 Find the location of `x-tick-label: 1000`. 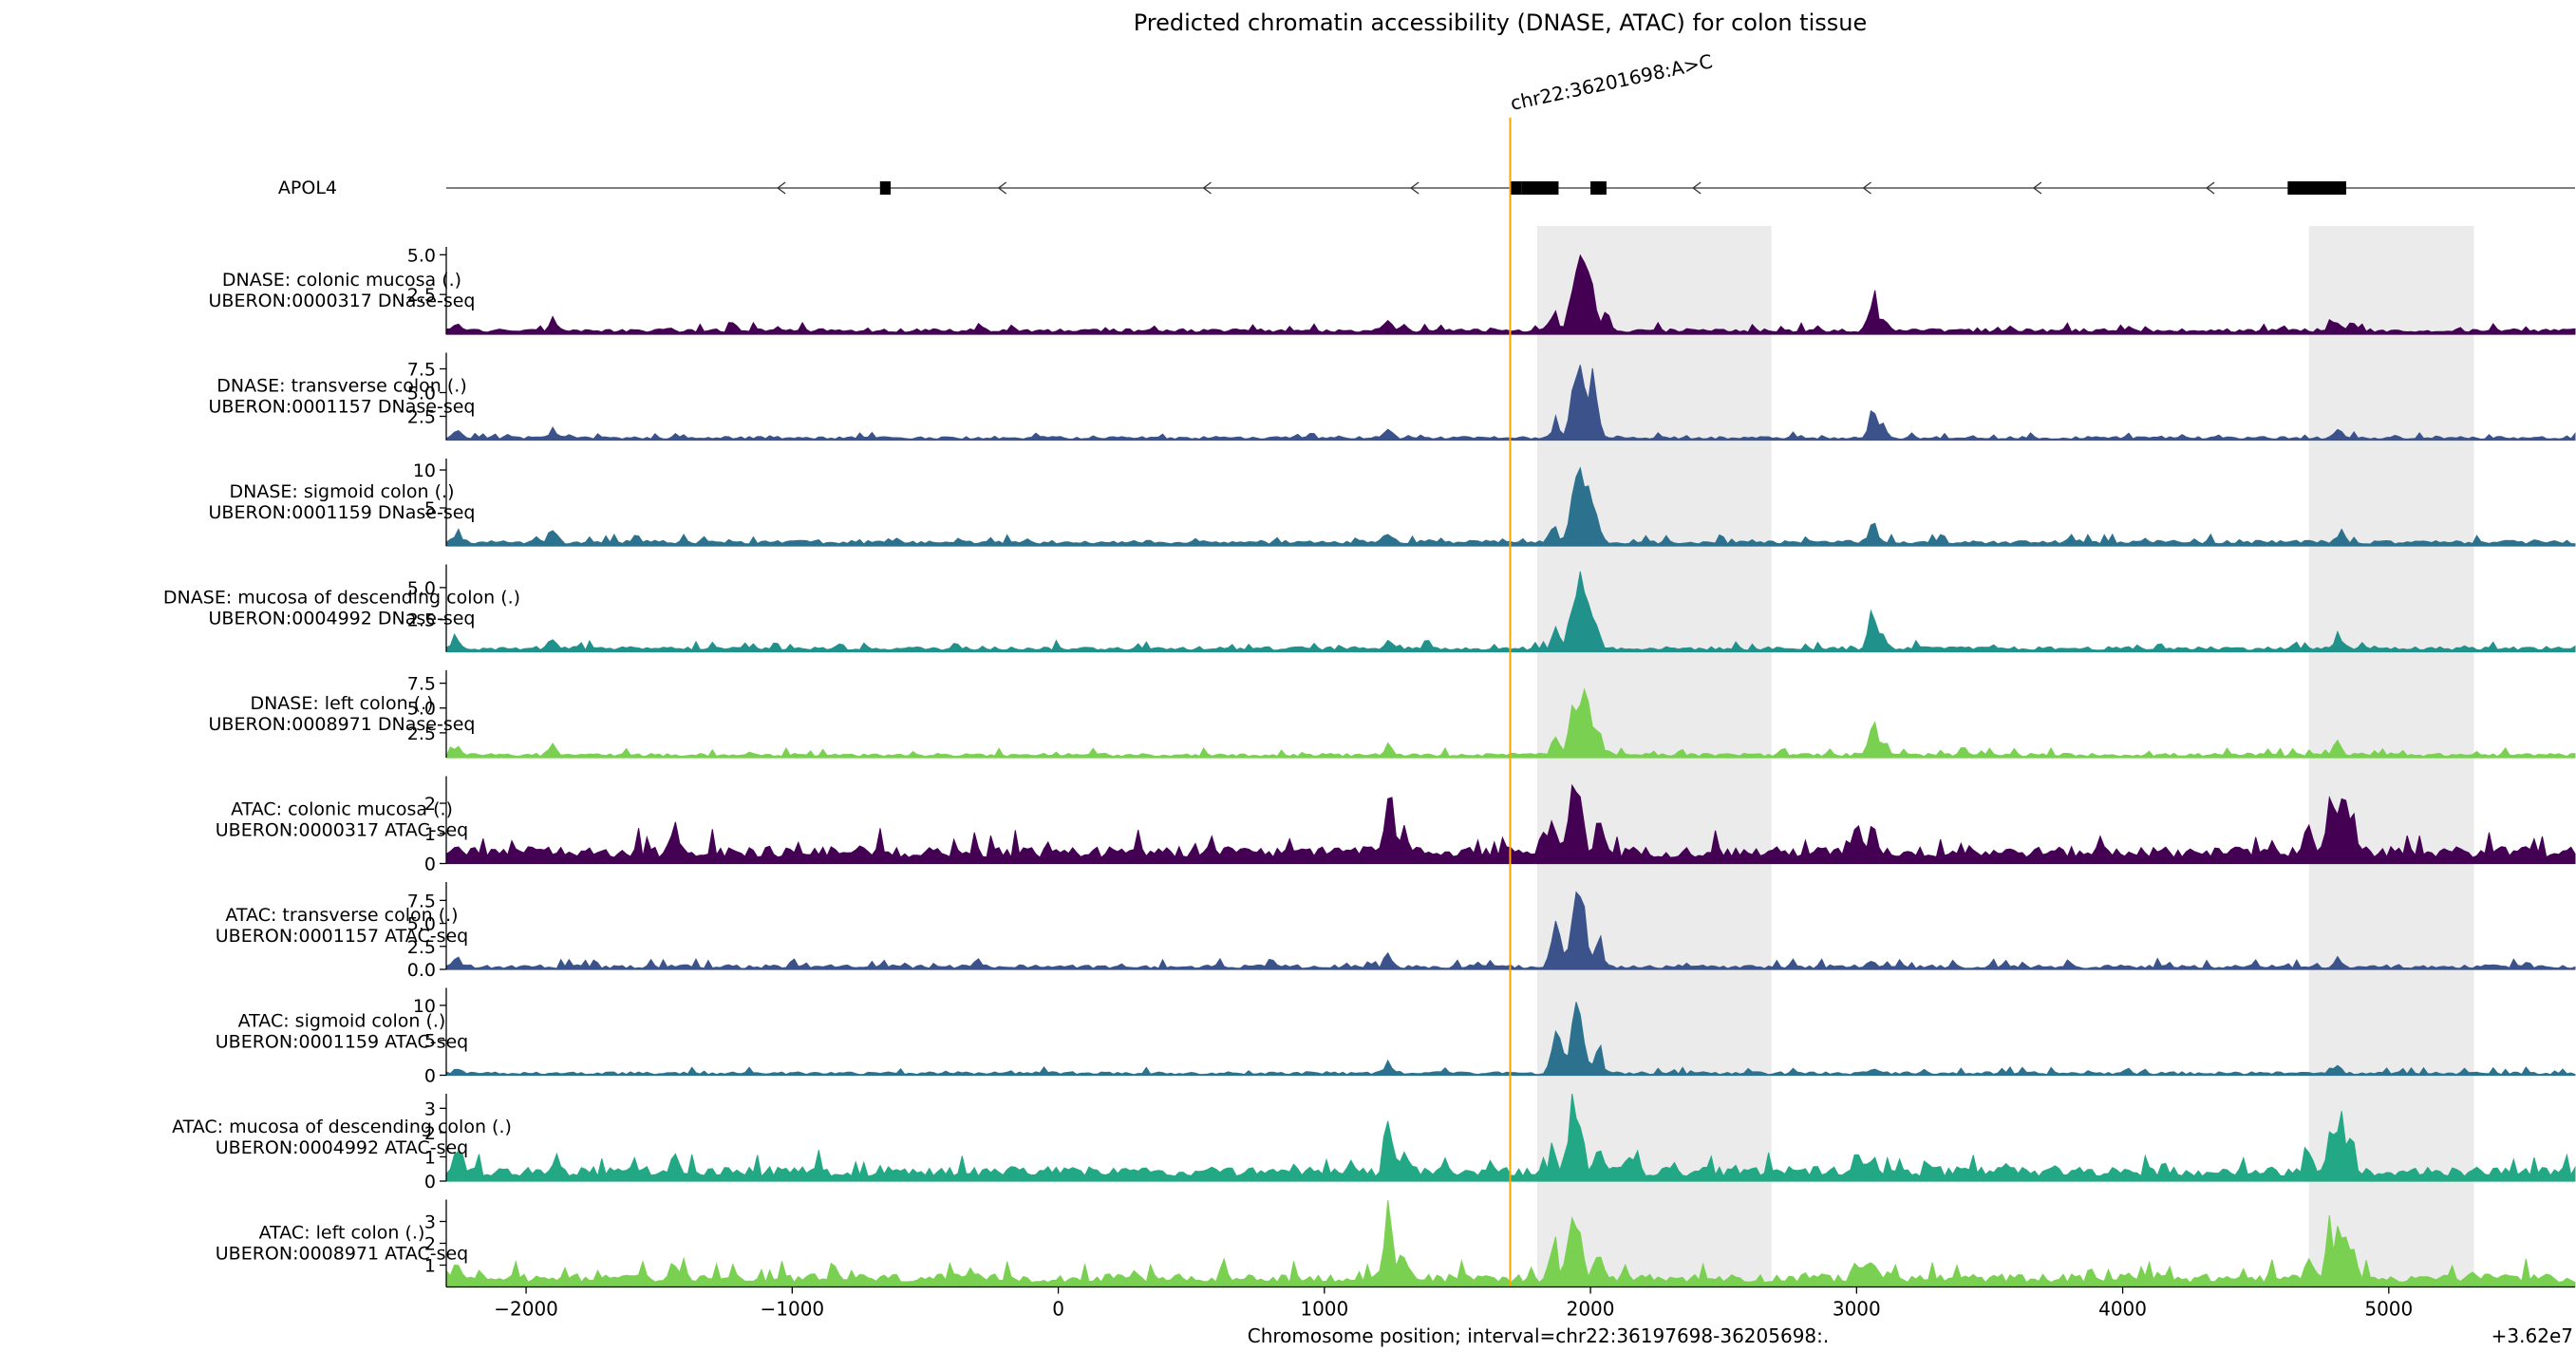

x-tick-label: 1000 is located at coordinates (1324, 1309).